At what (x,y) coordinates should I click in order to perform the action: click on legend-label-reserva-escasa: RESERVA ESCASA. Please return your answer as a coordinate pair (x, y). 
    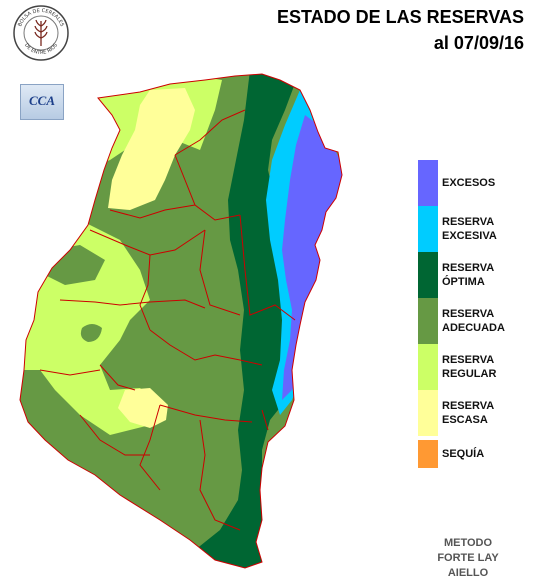
    Looking at the image, I should click on (468, 413).